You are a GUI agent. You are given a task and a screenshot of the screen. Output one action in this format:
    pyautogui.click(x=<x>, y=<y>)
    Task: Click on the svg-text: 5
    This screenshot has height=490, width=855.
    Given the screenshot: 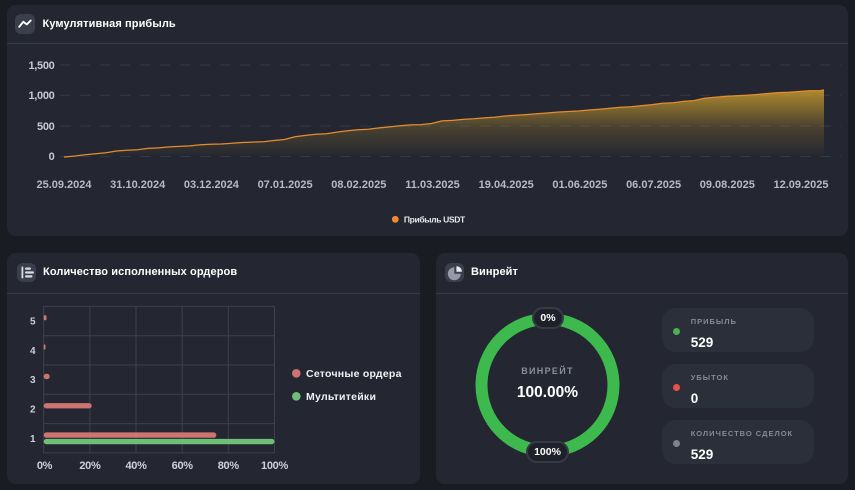 What is the action you would take?
    pyautogui.click(x=33, y=322)
    